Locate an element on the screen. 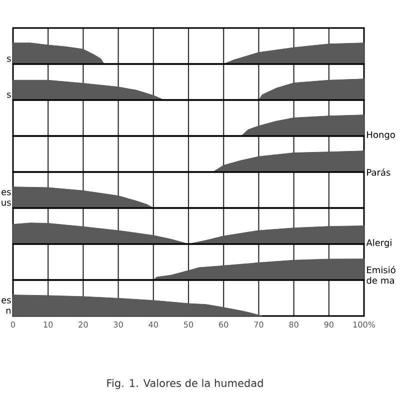  x-tick-label: 90 is located at coordinates (329, 325).